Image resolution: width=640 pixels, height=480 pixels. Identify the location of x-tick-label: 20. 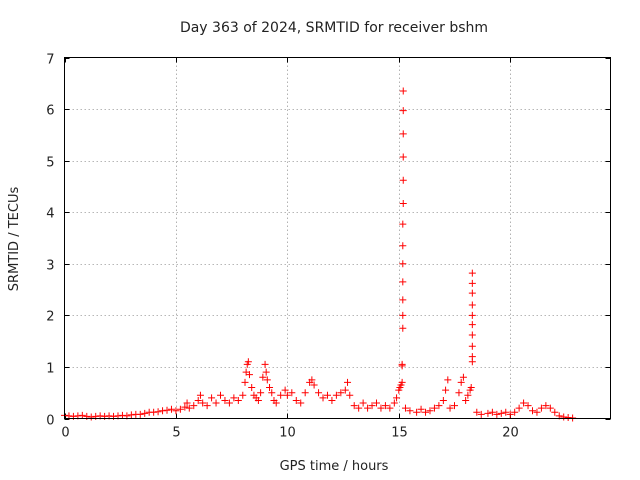
(510, 433).